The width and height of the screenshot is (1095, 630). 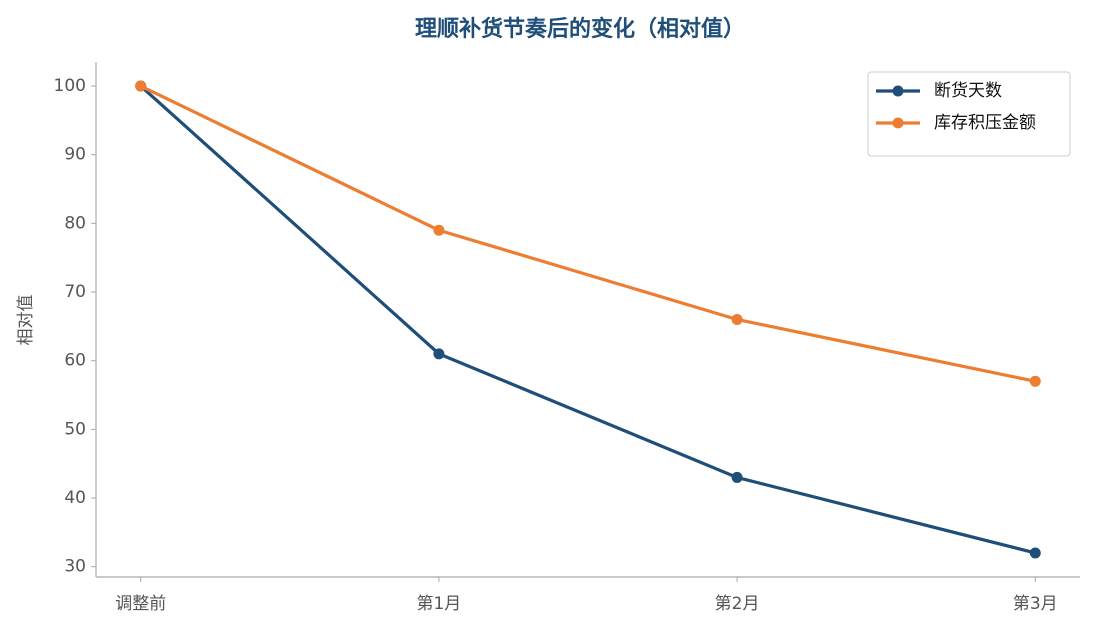 I want to click on y-tick-label: 40, so click(x=75, y=498).